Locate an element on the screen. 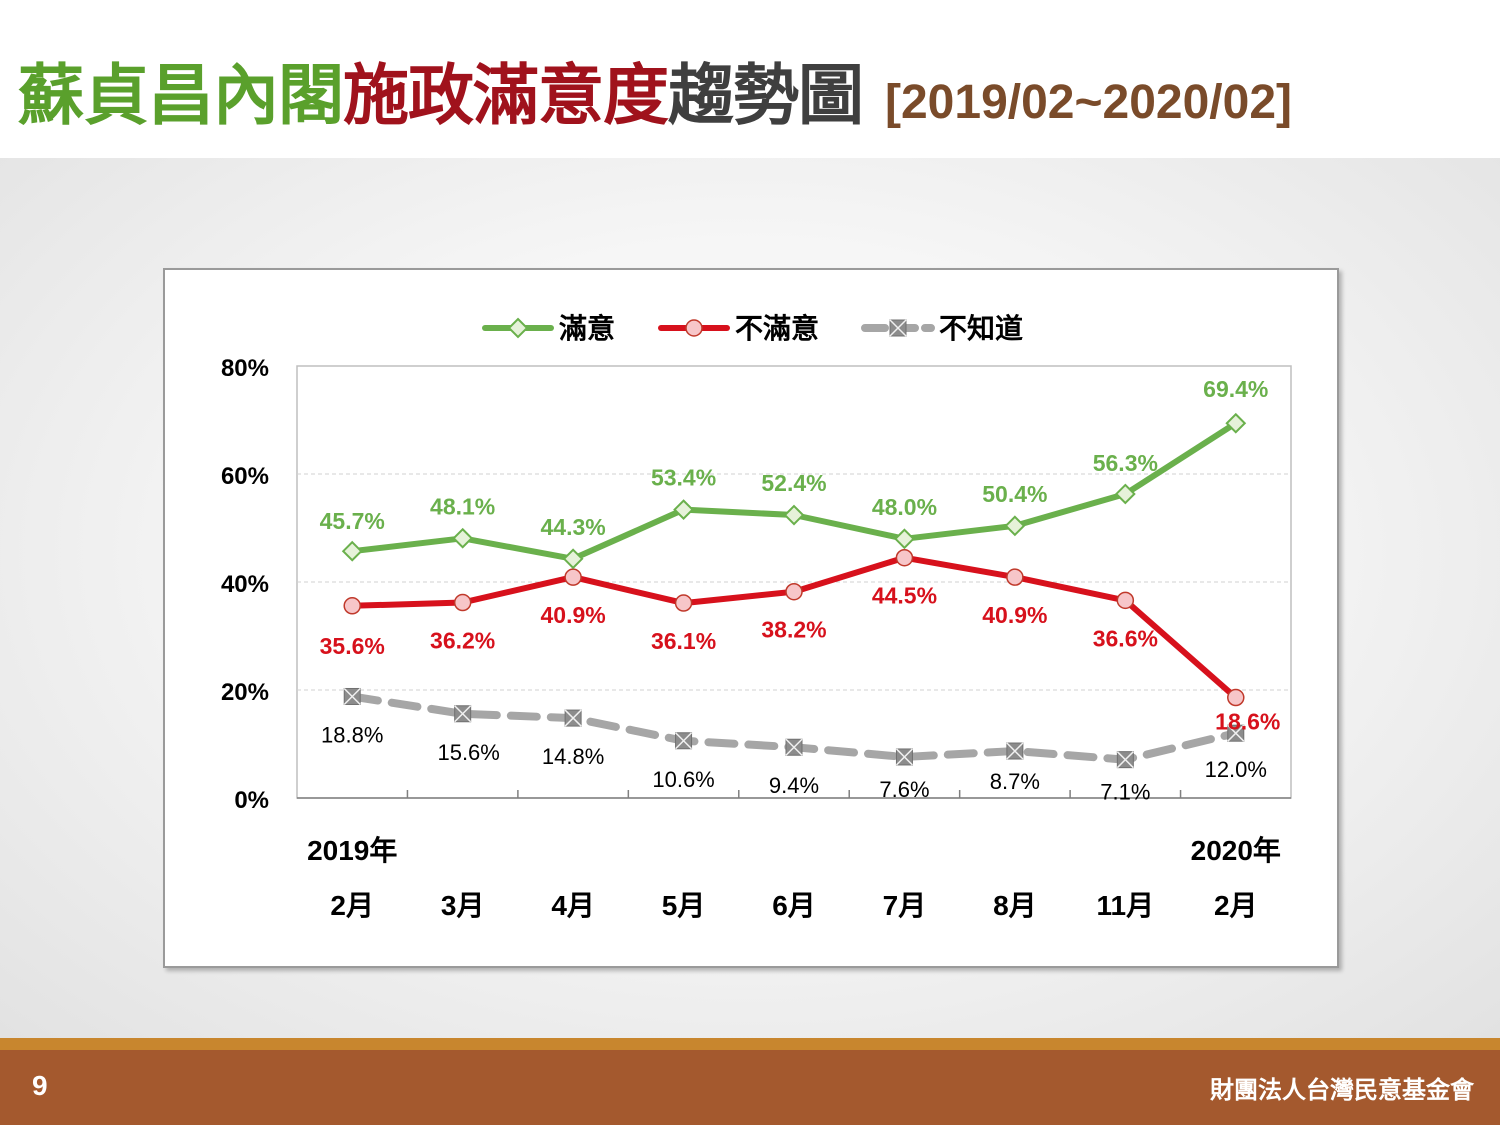  x-tick-label: 4月 is located at coordinates (573, 905).